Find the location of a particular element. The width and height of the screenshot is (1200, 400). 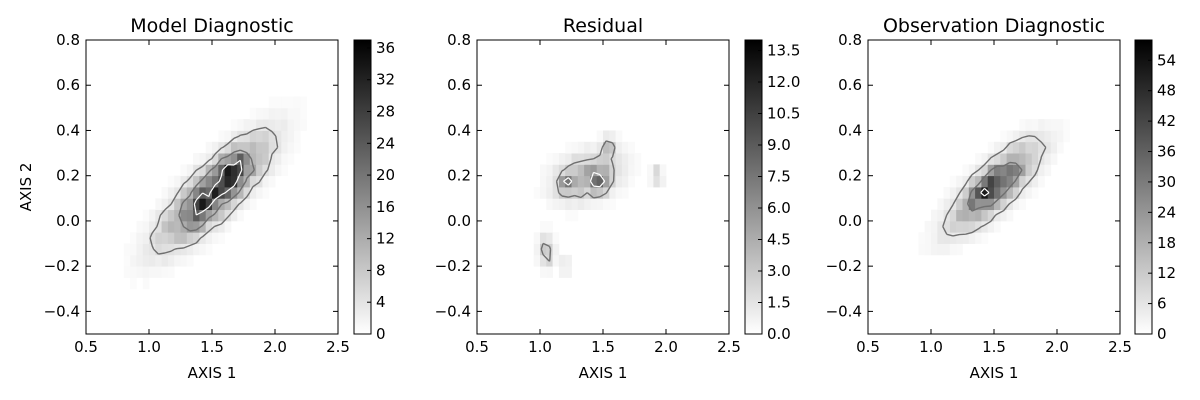

y-tick-label: −0.4 is located at coordinates (453, 311).